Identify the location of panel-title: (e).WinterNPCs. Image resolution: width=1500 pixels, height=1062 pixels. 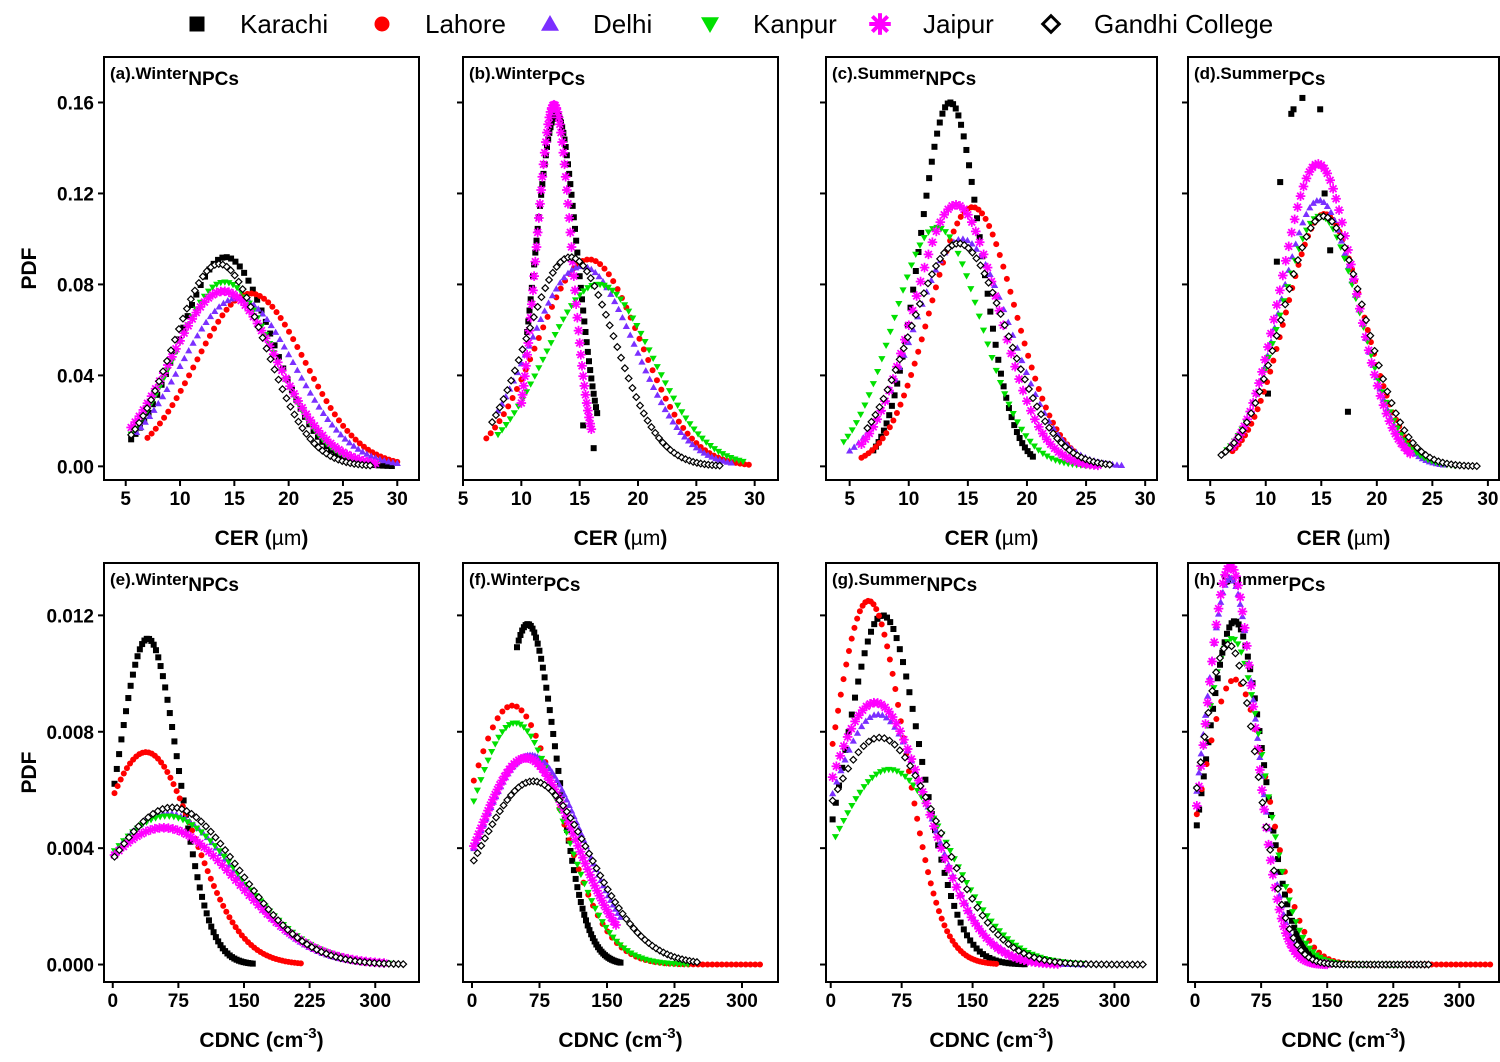
(174, 583).